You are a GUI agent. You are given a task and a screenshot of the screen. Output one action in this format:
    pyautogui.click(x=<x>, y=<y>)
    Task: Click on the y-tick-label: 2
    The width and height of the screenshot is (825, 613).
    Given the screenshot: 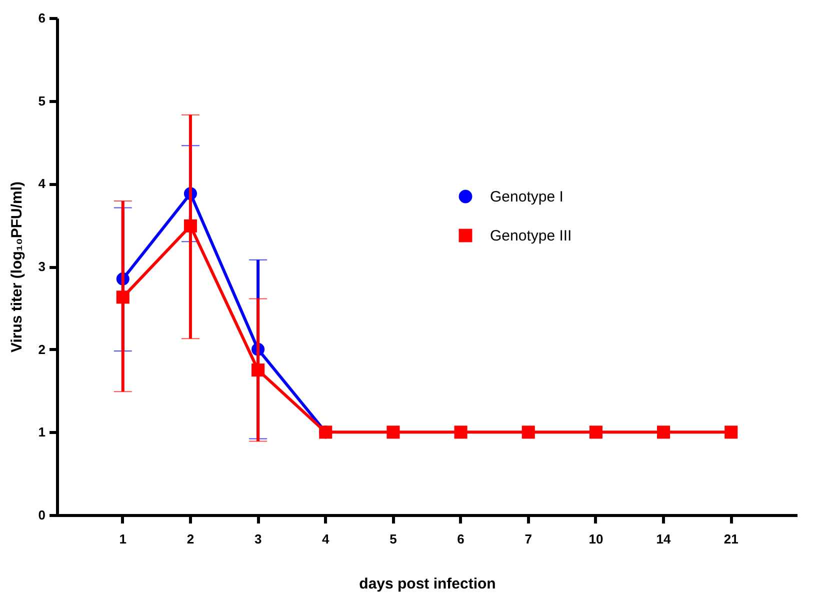 What is the action you would take?
    pyautogui.click(x=42, y=349)
    